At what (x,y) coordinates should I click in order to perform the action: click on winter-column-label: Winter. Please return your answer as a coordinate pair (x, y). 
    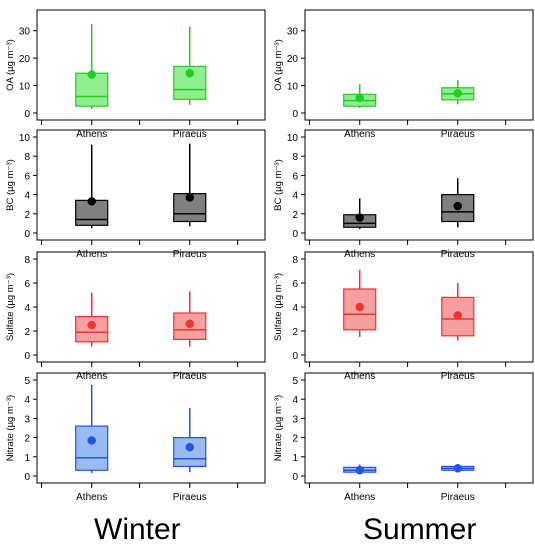
    Looking at the image, I should click on (137, 529).